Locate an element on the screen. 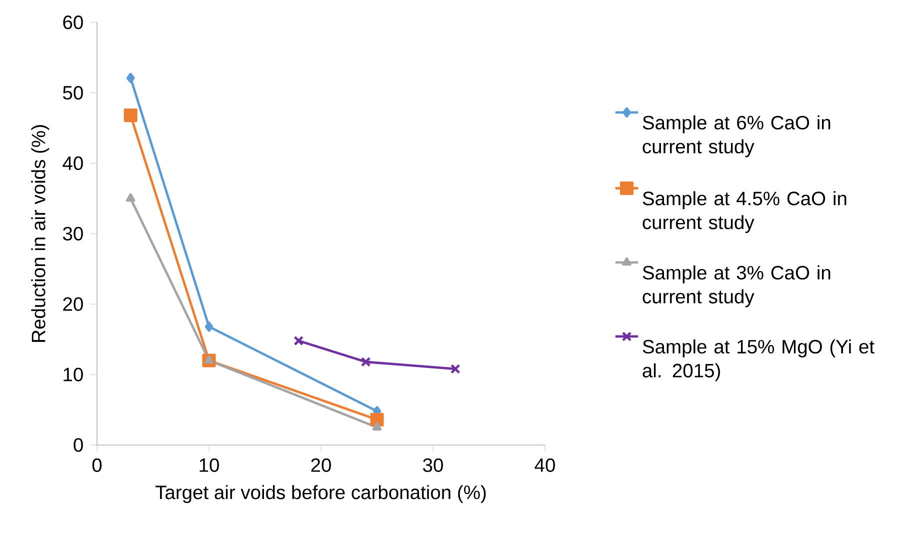 Image resolution: width=912 pixels, height=534 pixels. y-axis-title: Reduction in air voids (%) is located at coordinates (40, 233).